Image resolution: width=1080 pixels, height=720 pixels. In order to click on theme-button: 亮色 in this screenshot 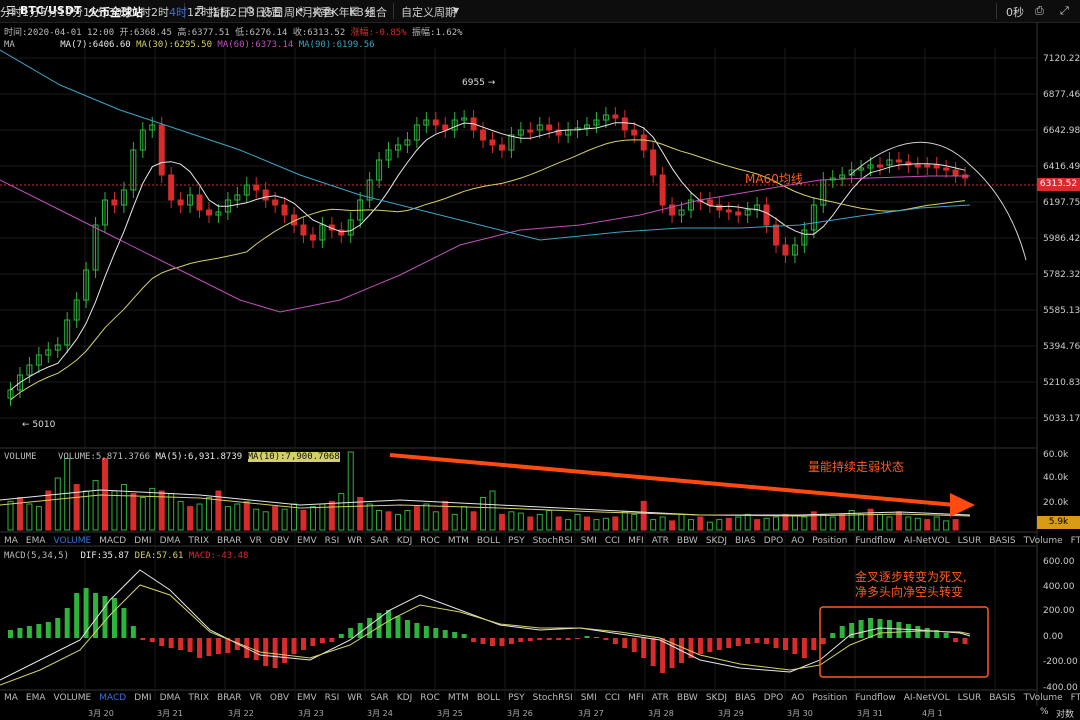, I will do `click(323, 12)`.